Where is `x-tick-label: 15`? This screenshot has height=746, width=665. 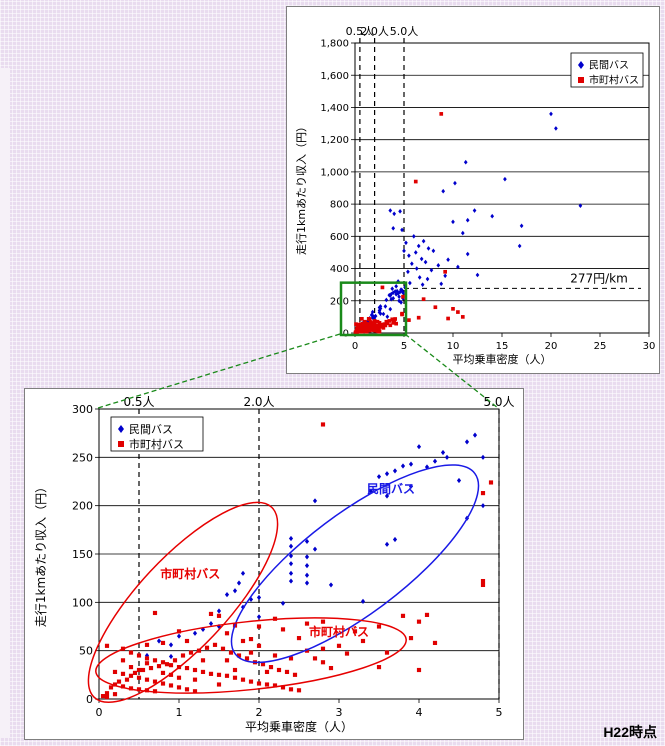 x-tick-label: 15 is located at coordinates (502, 346).